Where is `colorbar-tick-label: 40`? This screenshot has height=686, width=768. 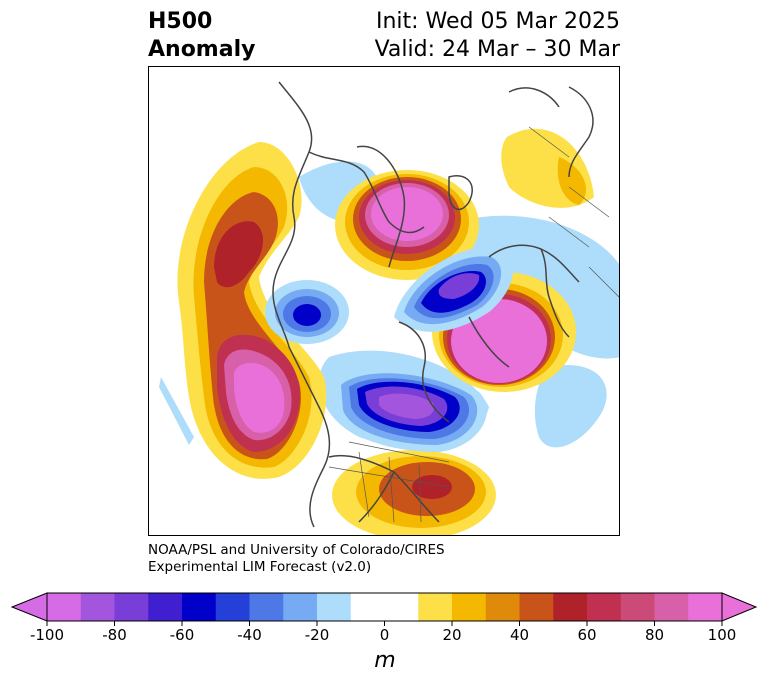 colorbar-tick-label: 40 is located at coordinates (519, 635).